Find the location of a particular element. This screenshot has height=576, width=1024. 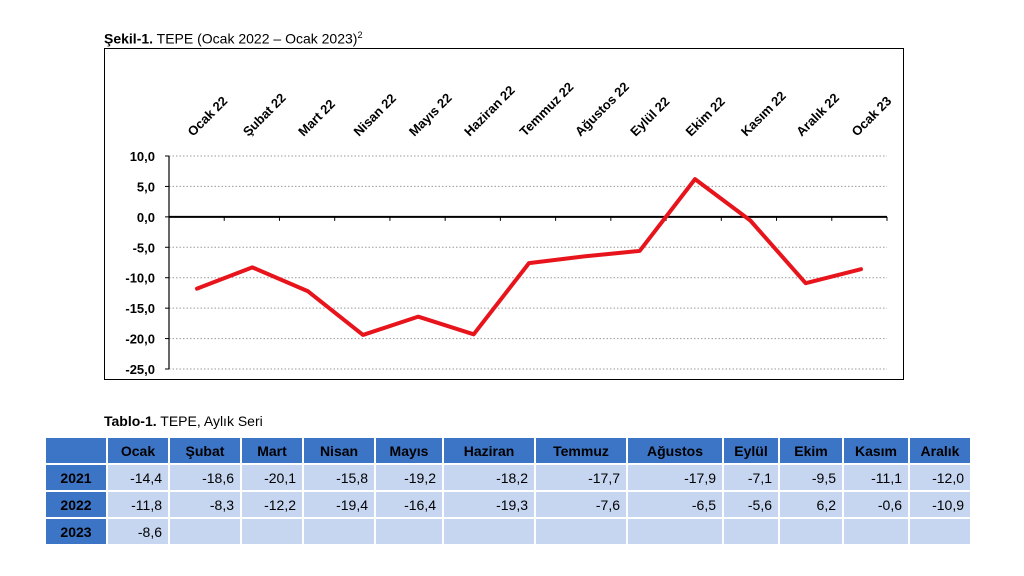

x-category-label: Temmuz 22 is located at coordinates (547, 109).